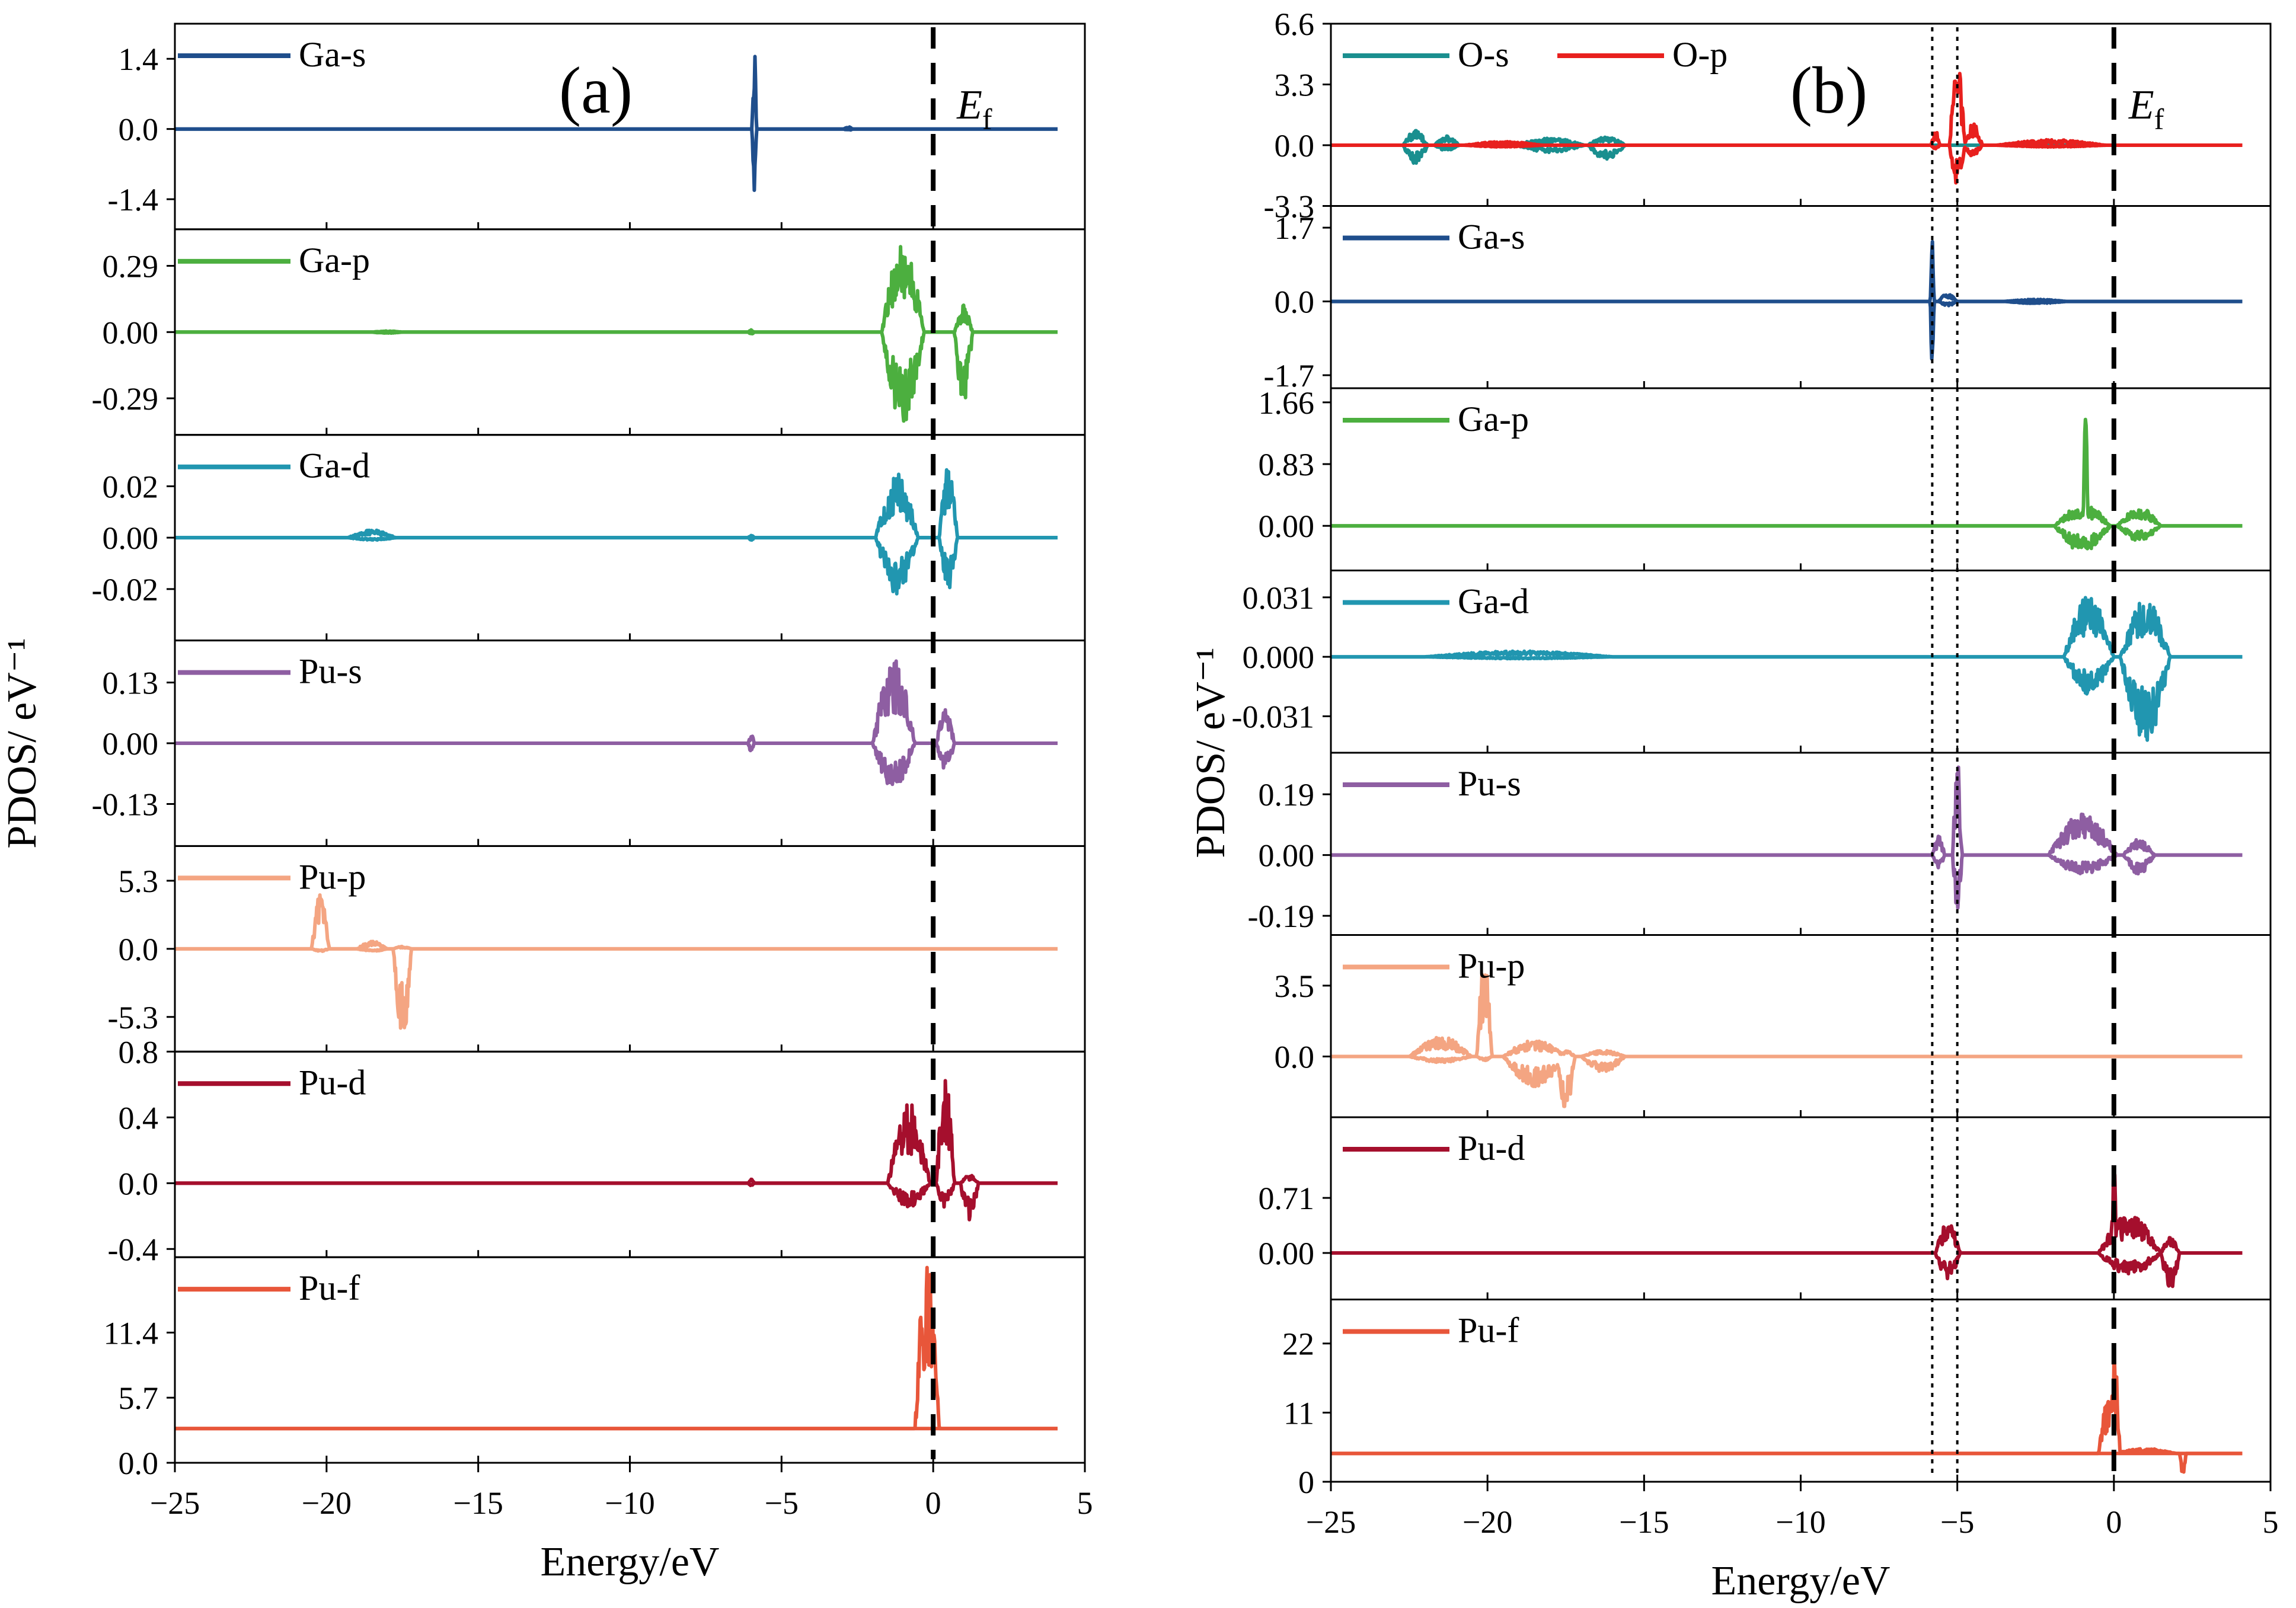 The height and width of the screenshot is (1608, 2296). What do you see at coordinates (1787, 1463) in the screenshot?
I see `series-line-pu-f-spin-down` at bounding box center [1787, 1463].